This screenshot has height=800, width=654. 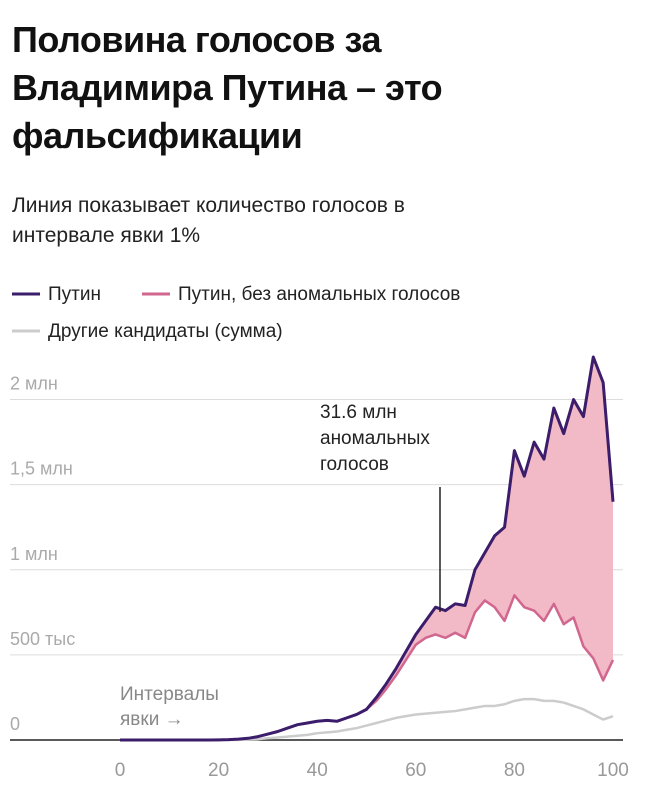 What do you see at coordinates (375, 438) in the screenshot?
I see `annotation: аномальных` at bounding box center [375, 438].